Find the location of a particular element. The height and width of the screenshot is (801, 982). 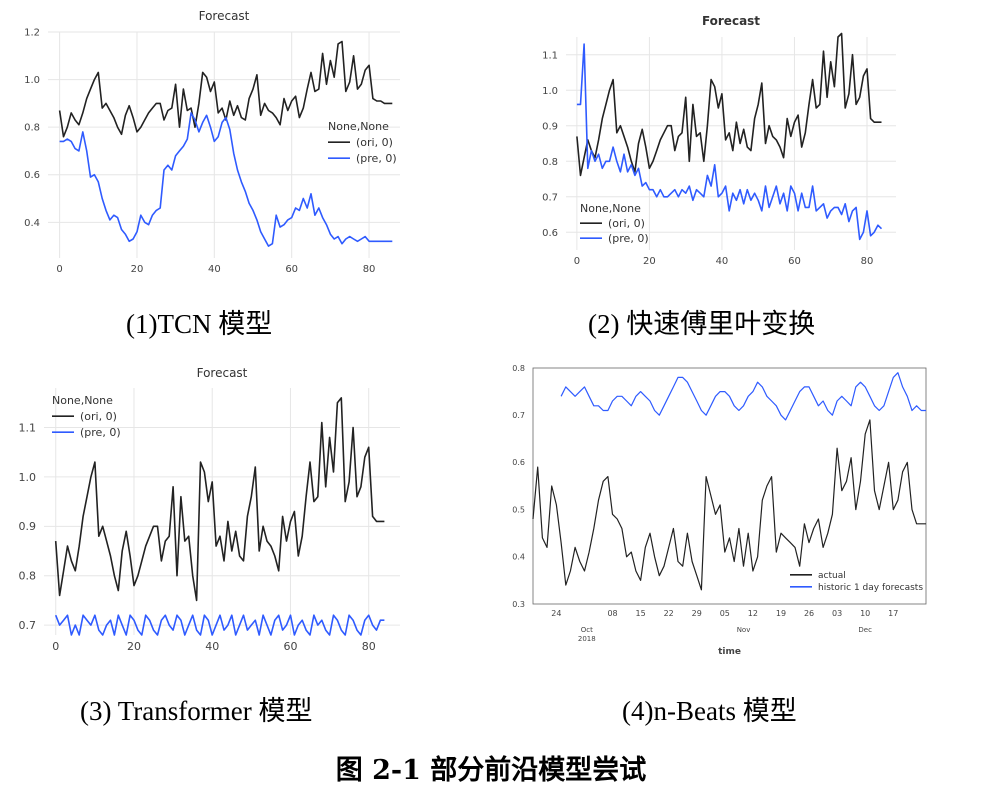

caption-fft: (2) 快速傅里叶变换 is located at coordinates (702, 324).